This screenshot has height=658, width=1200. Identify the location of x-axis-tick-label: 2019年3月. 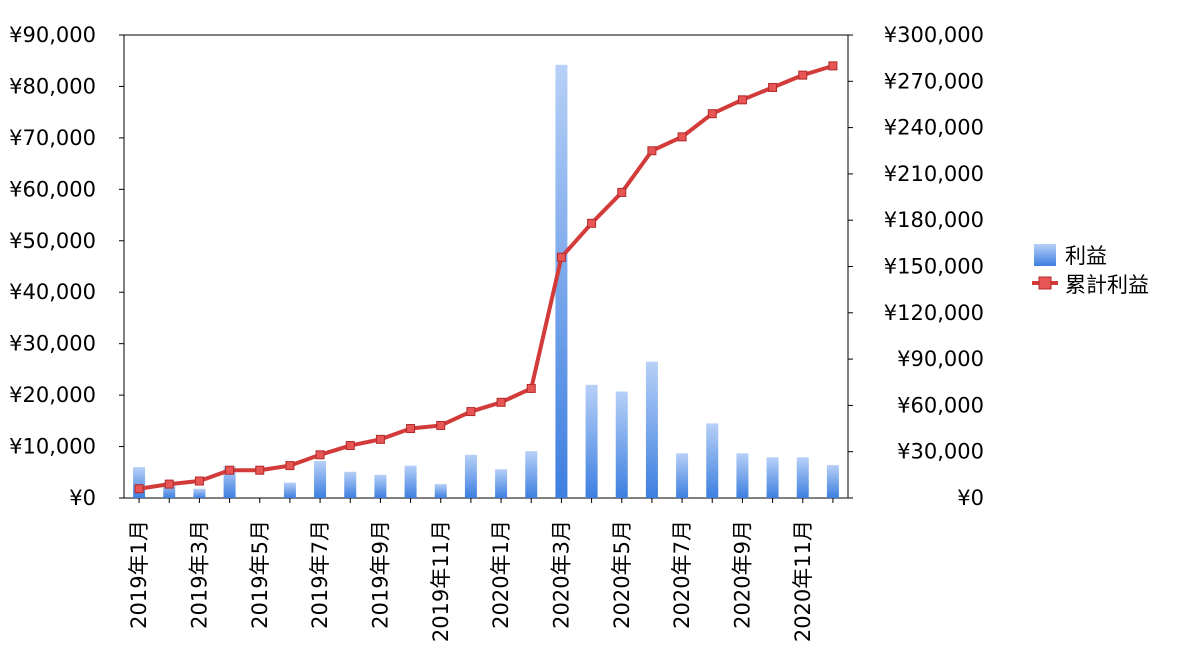
(199, 574).